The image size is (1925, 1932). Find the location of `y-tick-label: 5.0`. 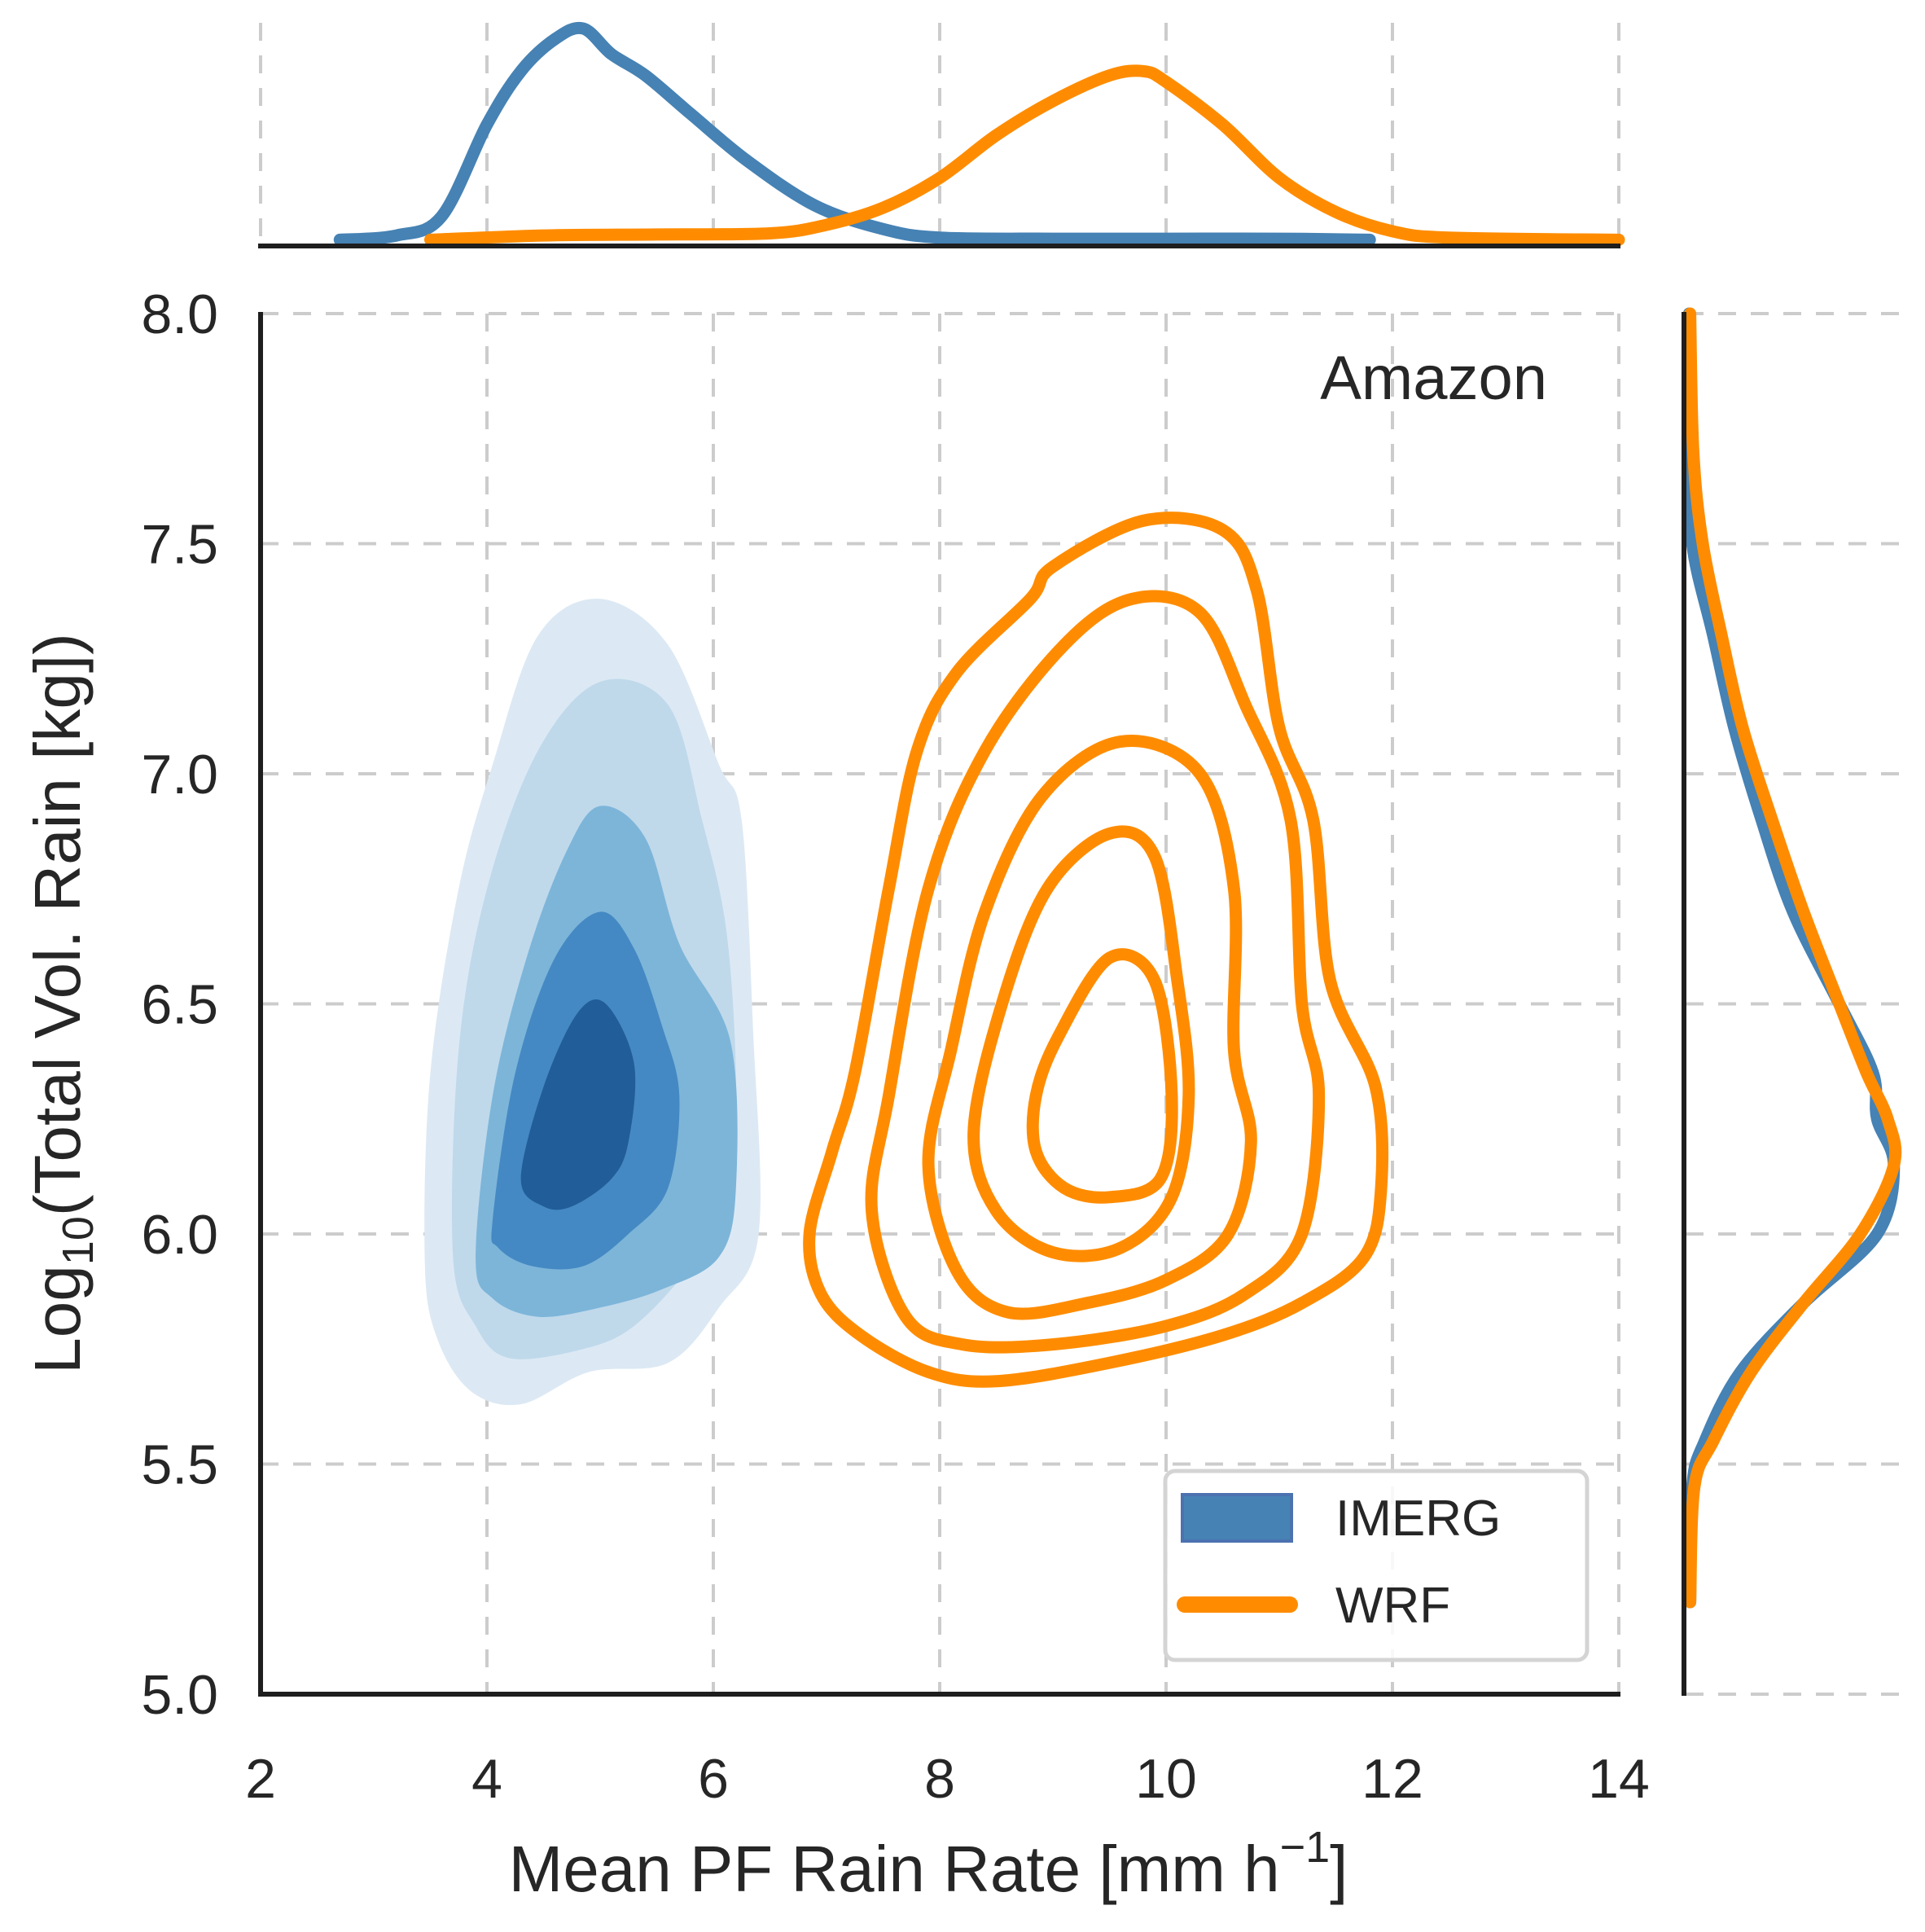

y-tick-label: 5.0 is located at coordinates (179, 1695).